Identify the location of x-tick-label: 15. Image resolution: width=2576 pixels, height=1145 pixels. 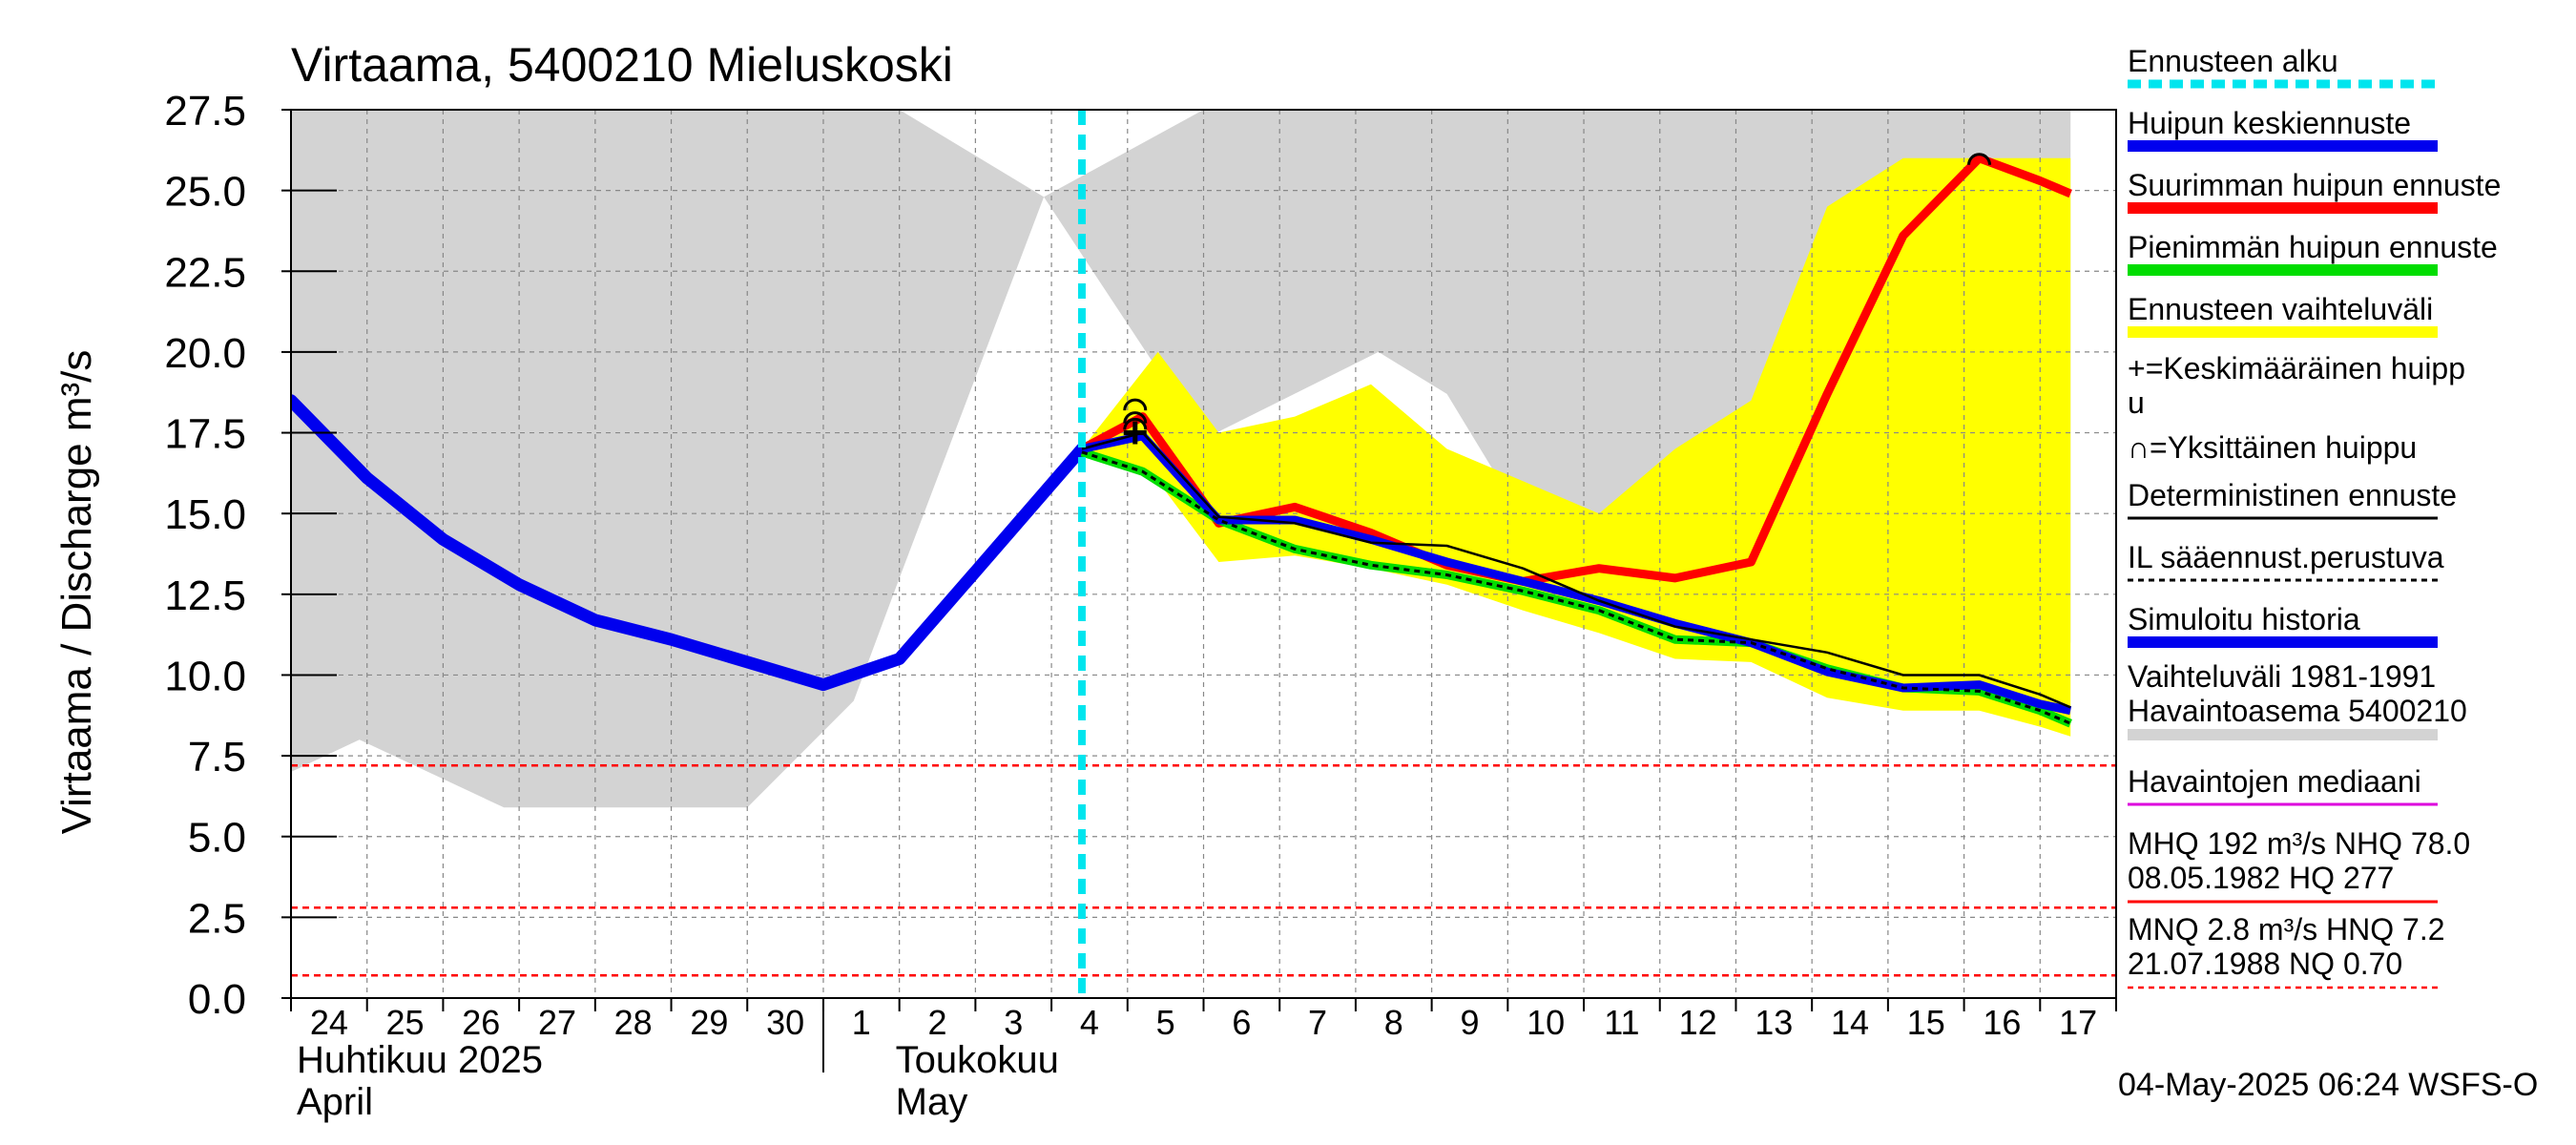
(1926, 1022).